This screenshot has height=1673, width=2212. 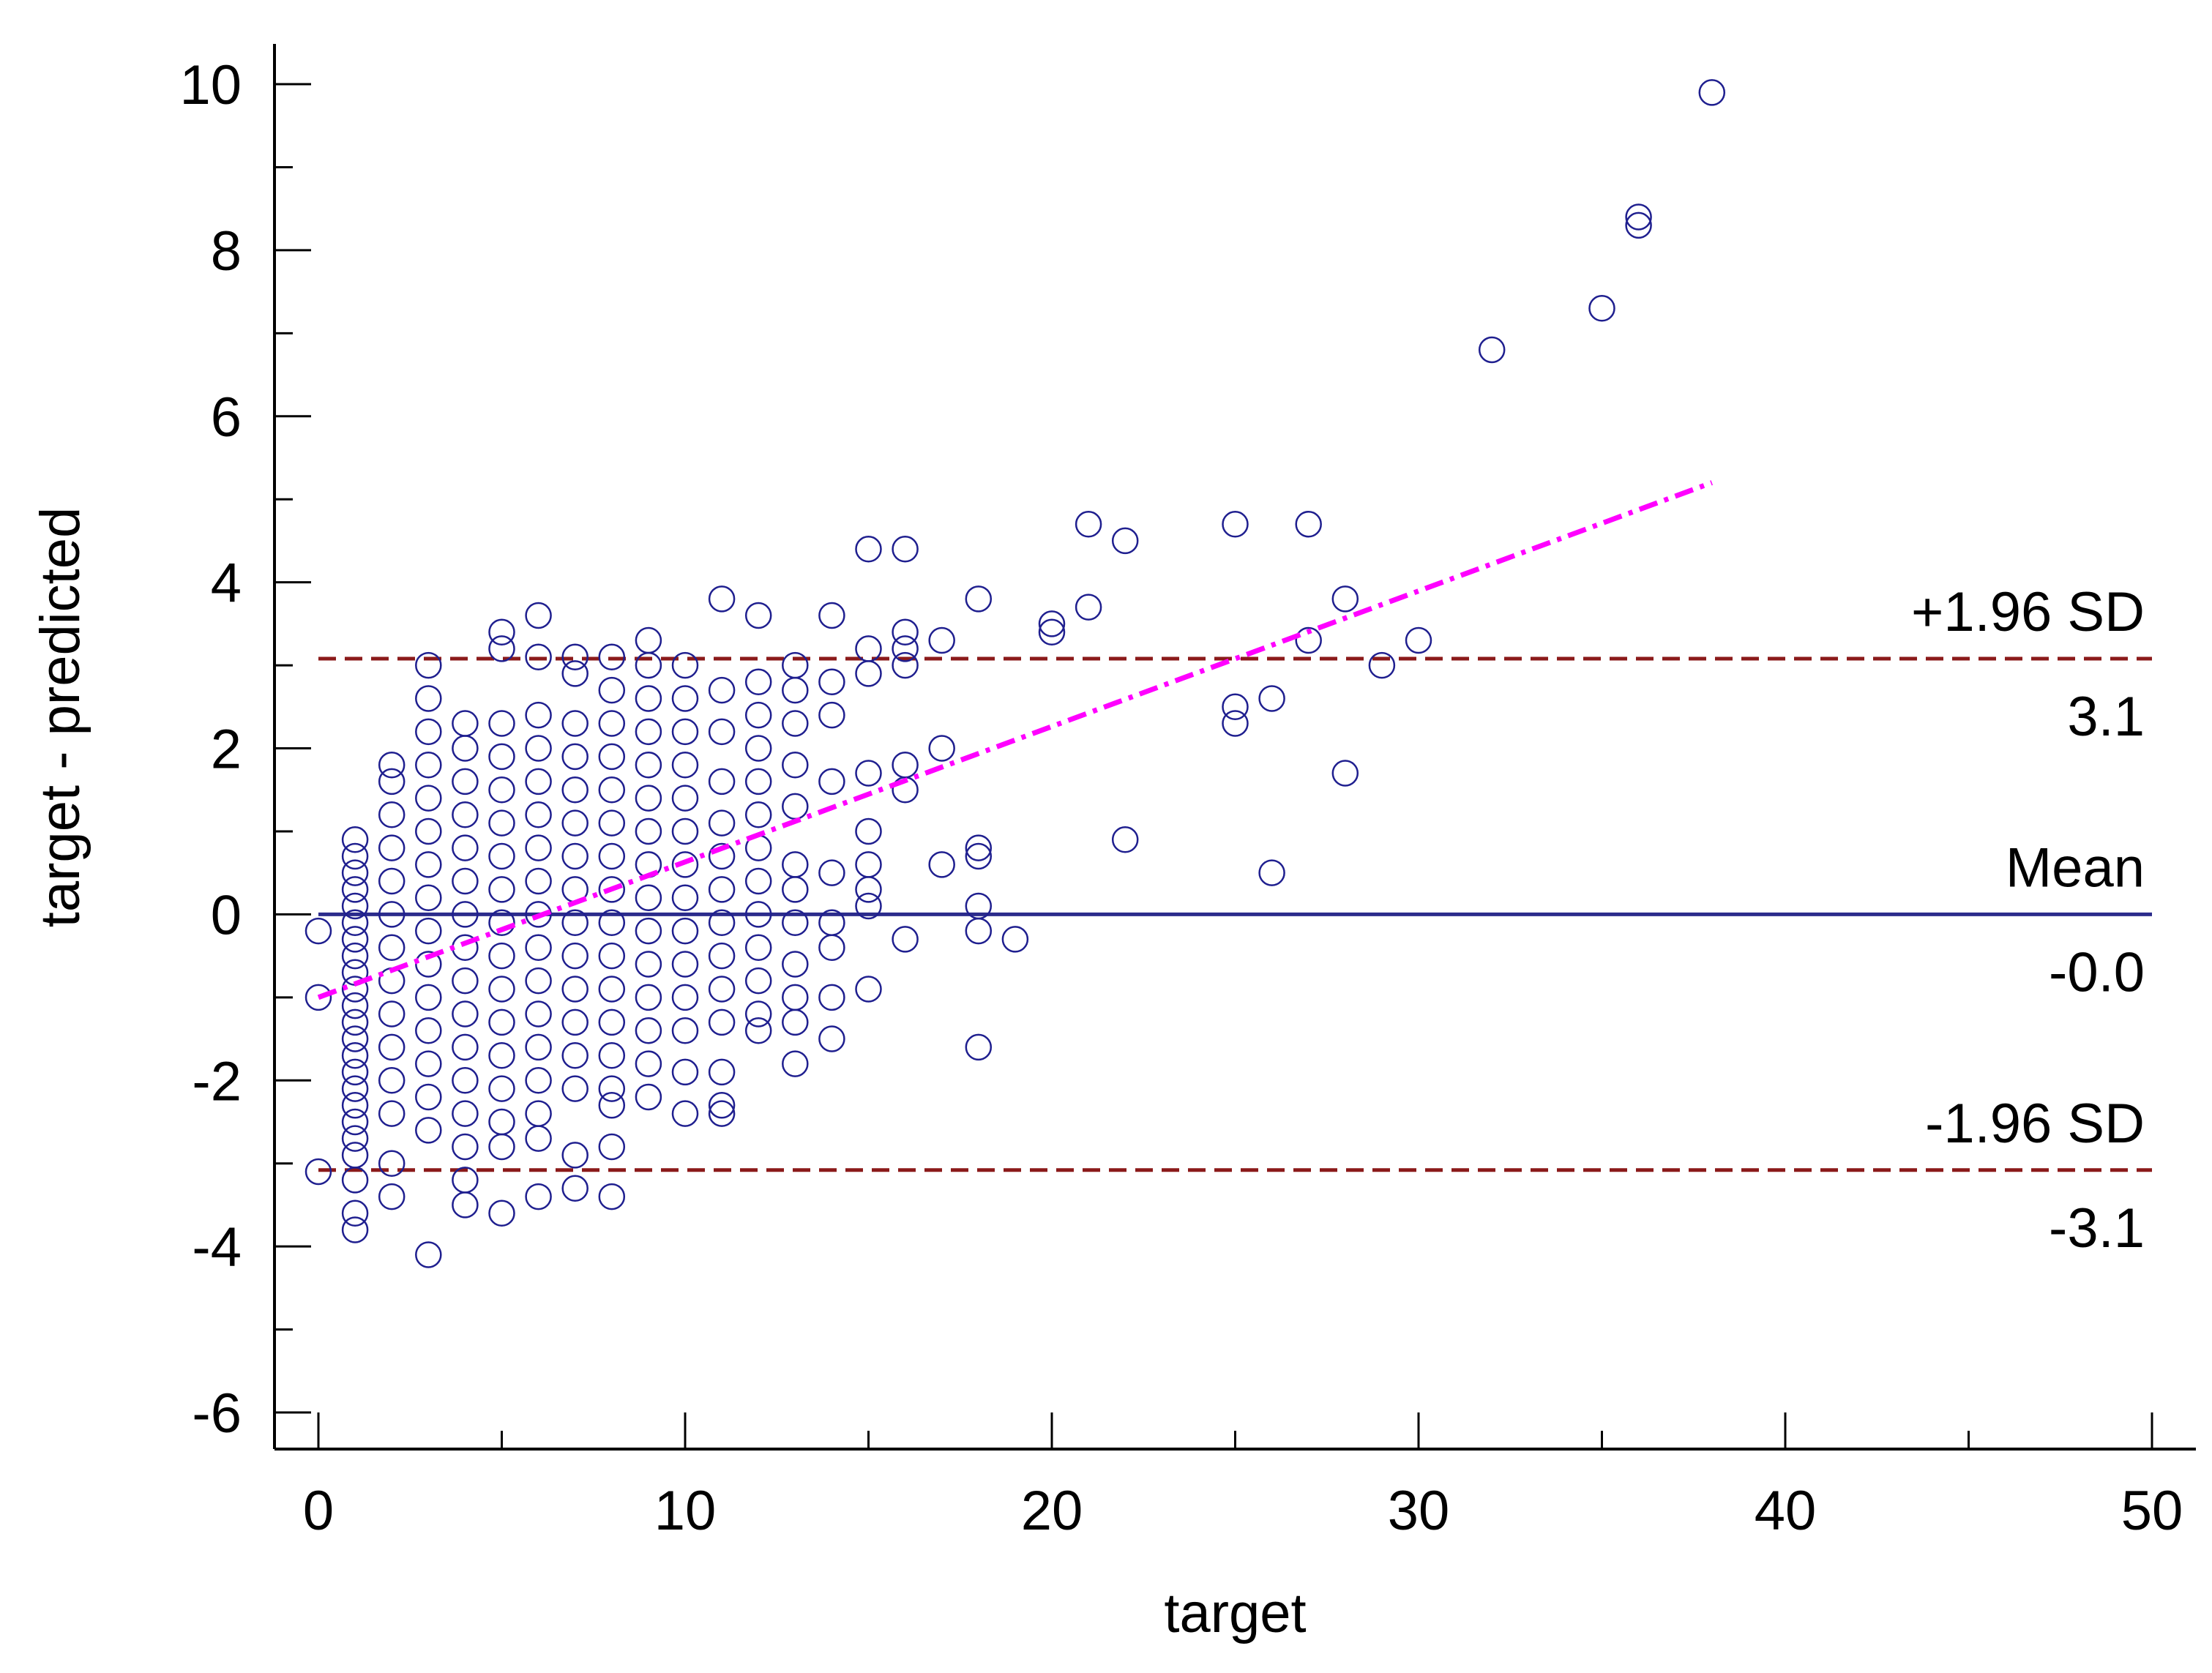 I want to click on x-tick-label: 50, so click(x=2152, y=1511).